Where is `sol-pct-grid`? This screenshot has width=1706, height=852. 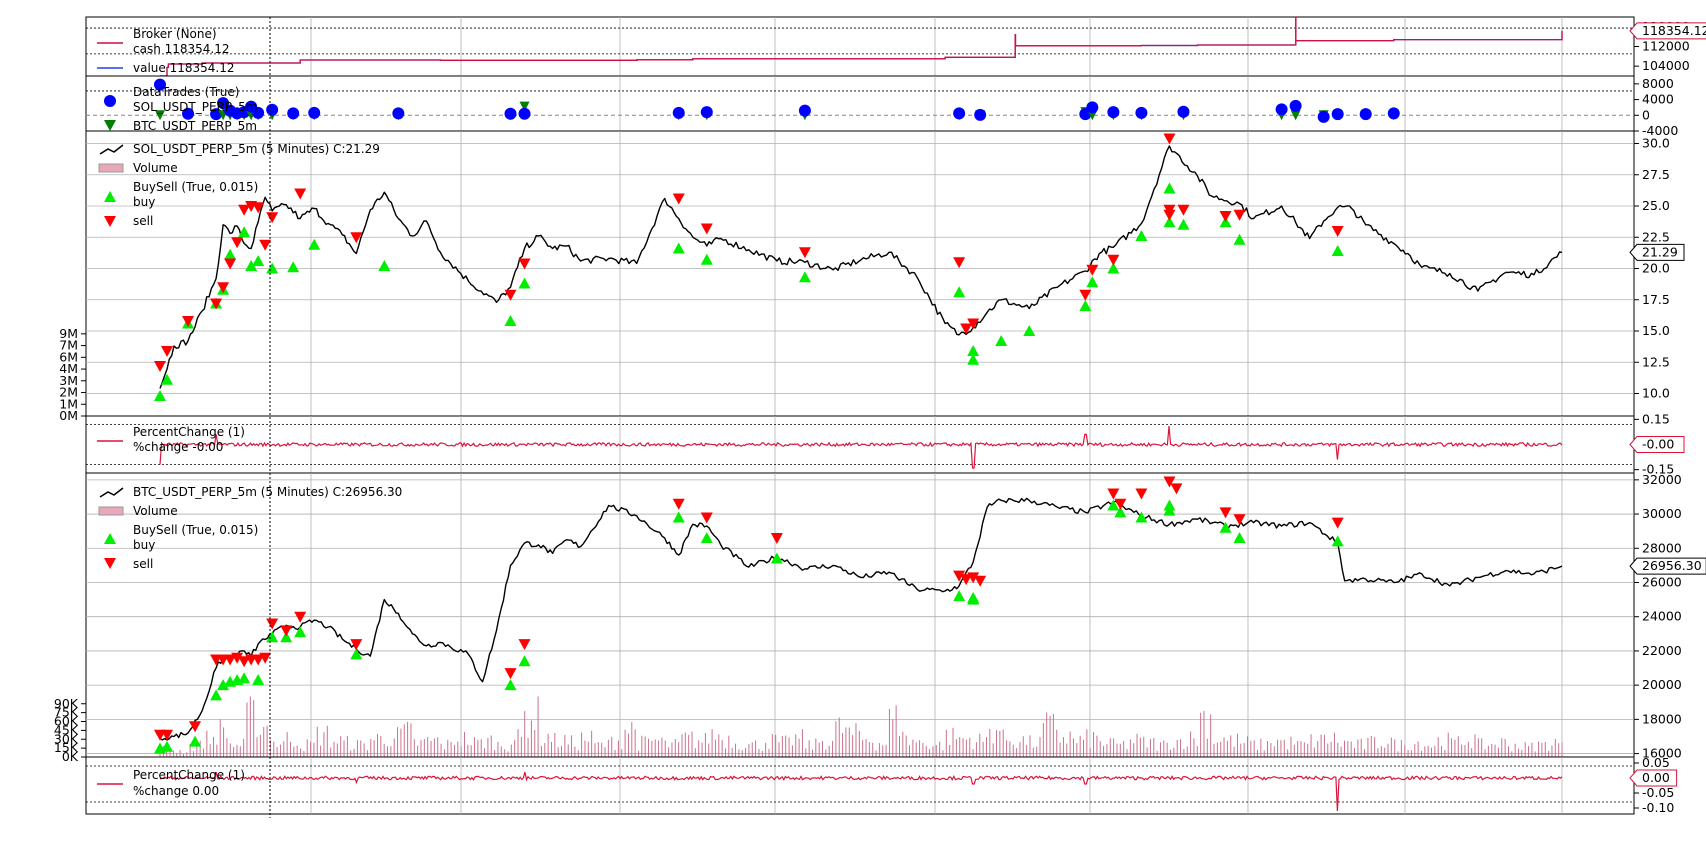
sol-pct-grid is located at coordinates (860, 444).